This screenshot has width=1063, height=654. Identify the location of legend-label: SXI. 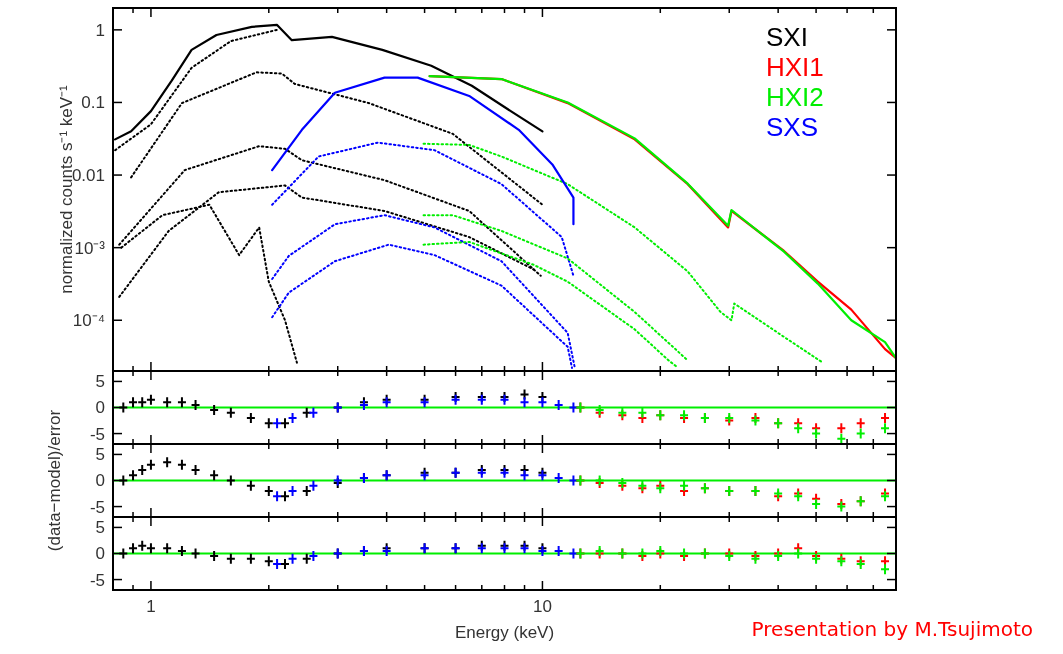
(787, 37).